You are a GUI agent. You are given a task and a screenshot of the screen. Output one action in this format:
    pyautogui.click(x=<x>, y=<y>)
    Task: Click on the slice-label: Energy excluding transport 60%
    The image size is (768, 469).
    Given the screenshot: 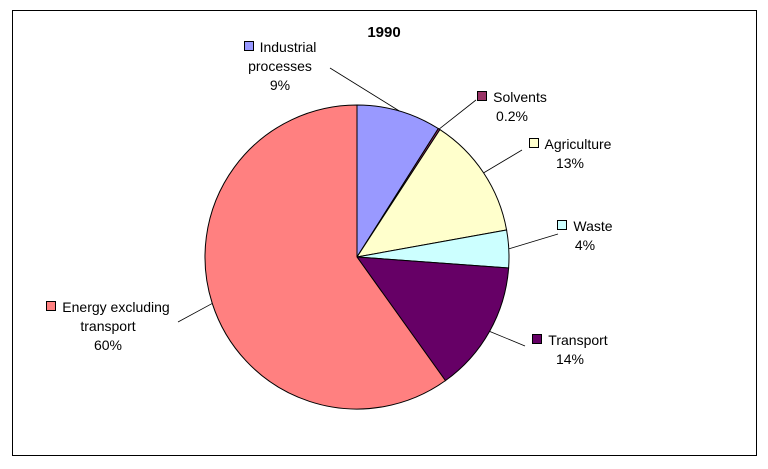 What is the action you would take?
    pyautogui.click(x=108, y=326)
    